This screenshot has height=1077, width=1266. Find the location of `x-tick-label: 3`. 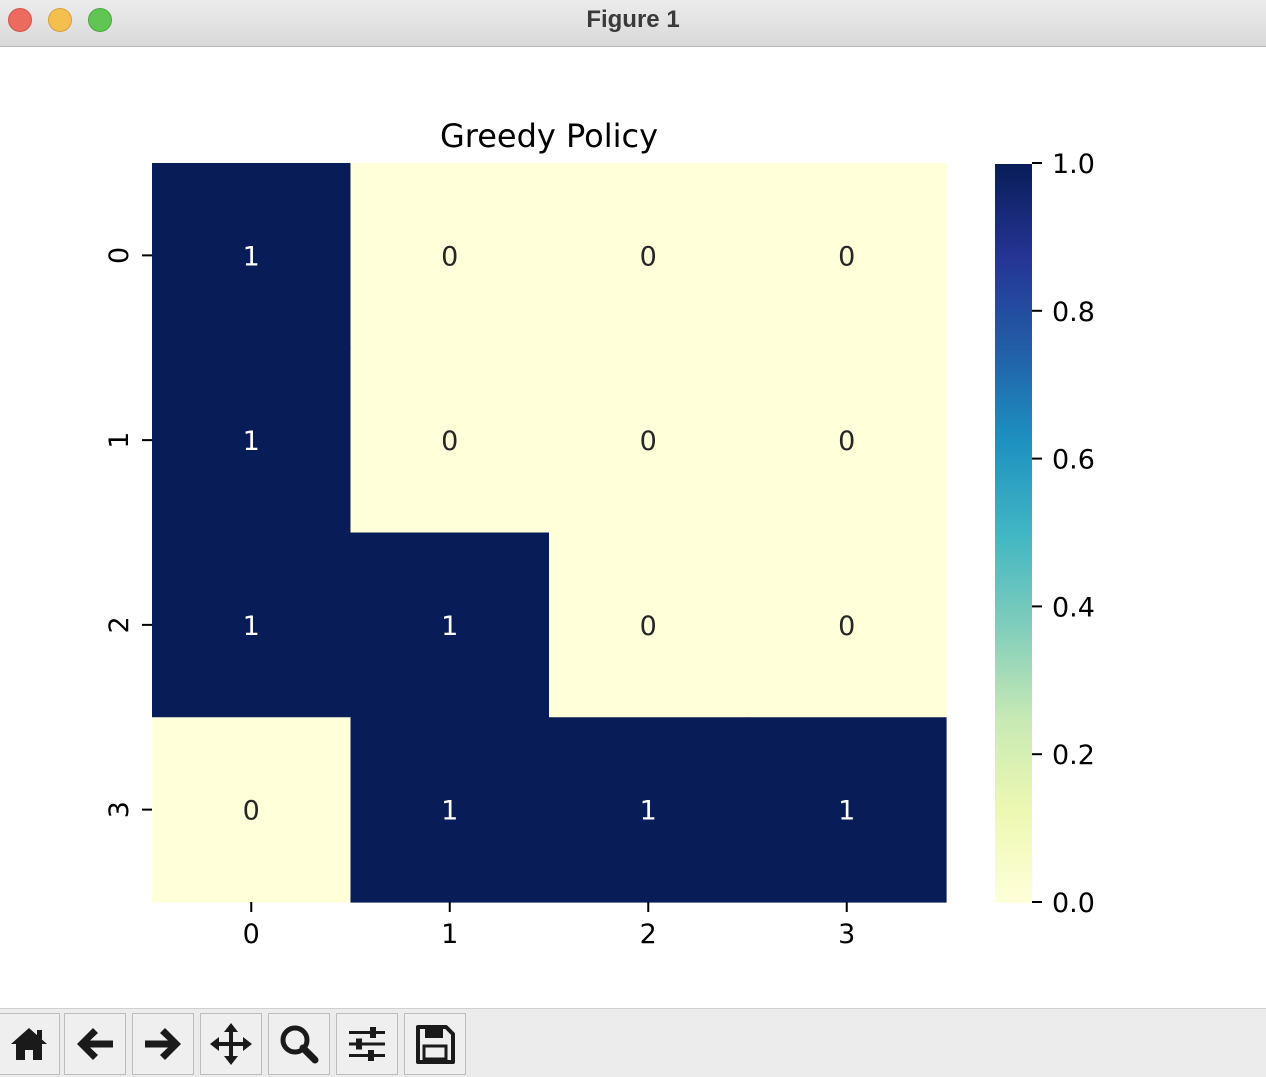

x-tick-label: 3 is located at coordinates (846, 934).